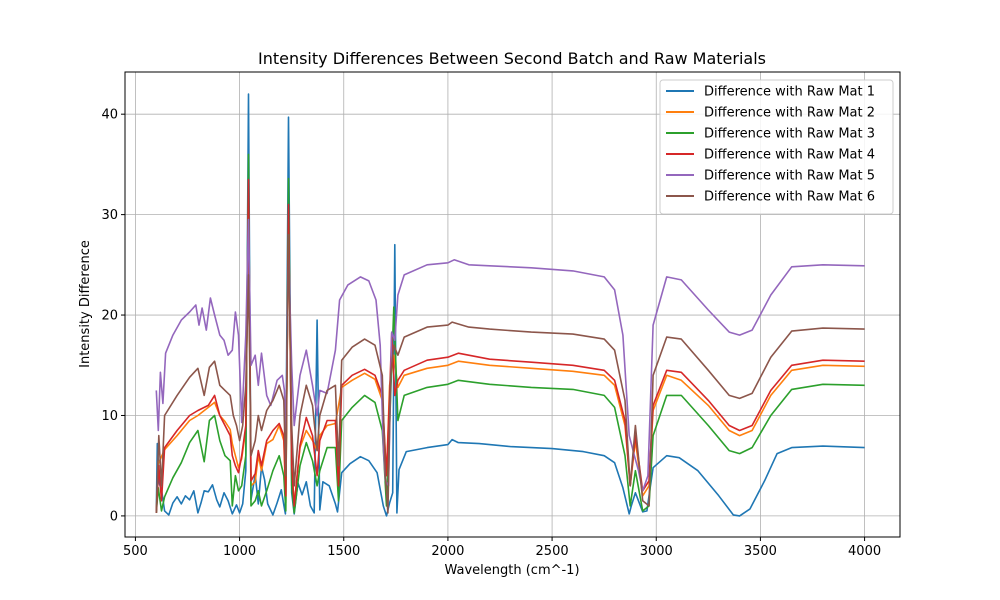 Image resolution: width=1000 pixels, height=600 pixels. Describe the element at coordinates (447, 551) in the screenshot. I see `x-tick-label: 2000` at that location.